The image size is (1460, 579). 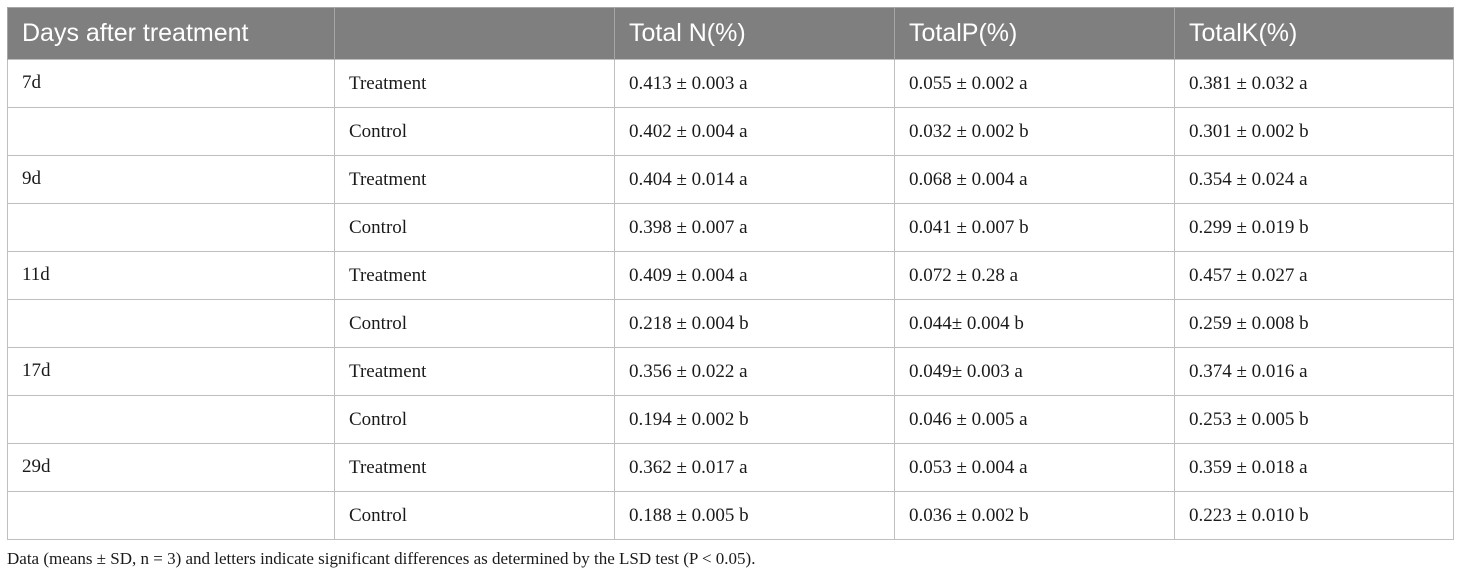 I want to click on cell-total-n: 0.413 ± 0.003 a, so click(x=754, y=83).